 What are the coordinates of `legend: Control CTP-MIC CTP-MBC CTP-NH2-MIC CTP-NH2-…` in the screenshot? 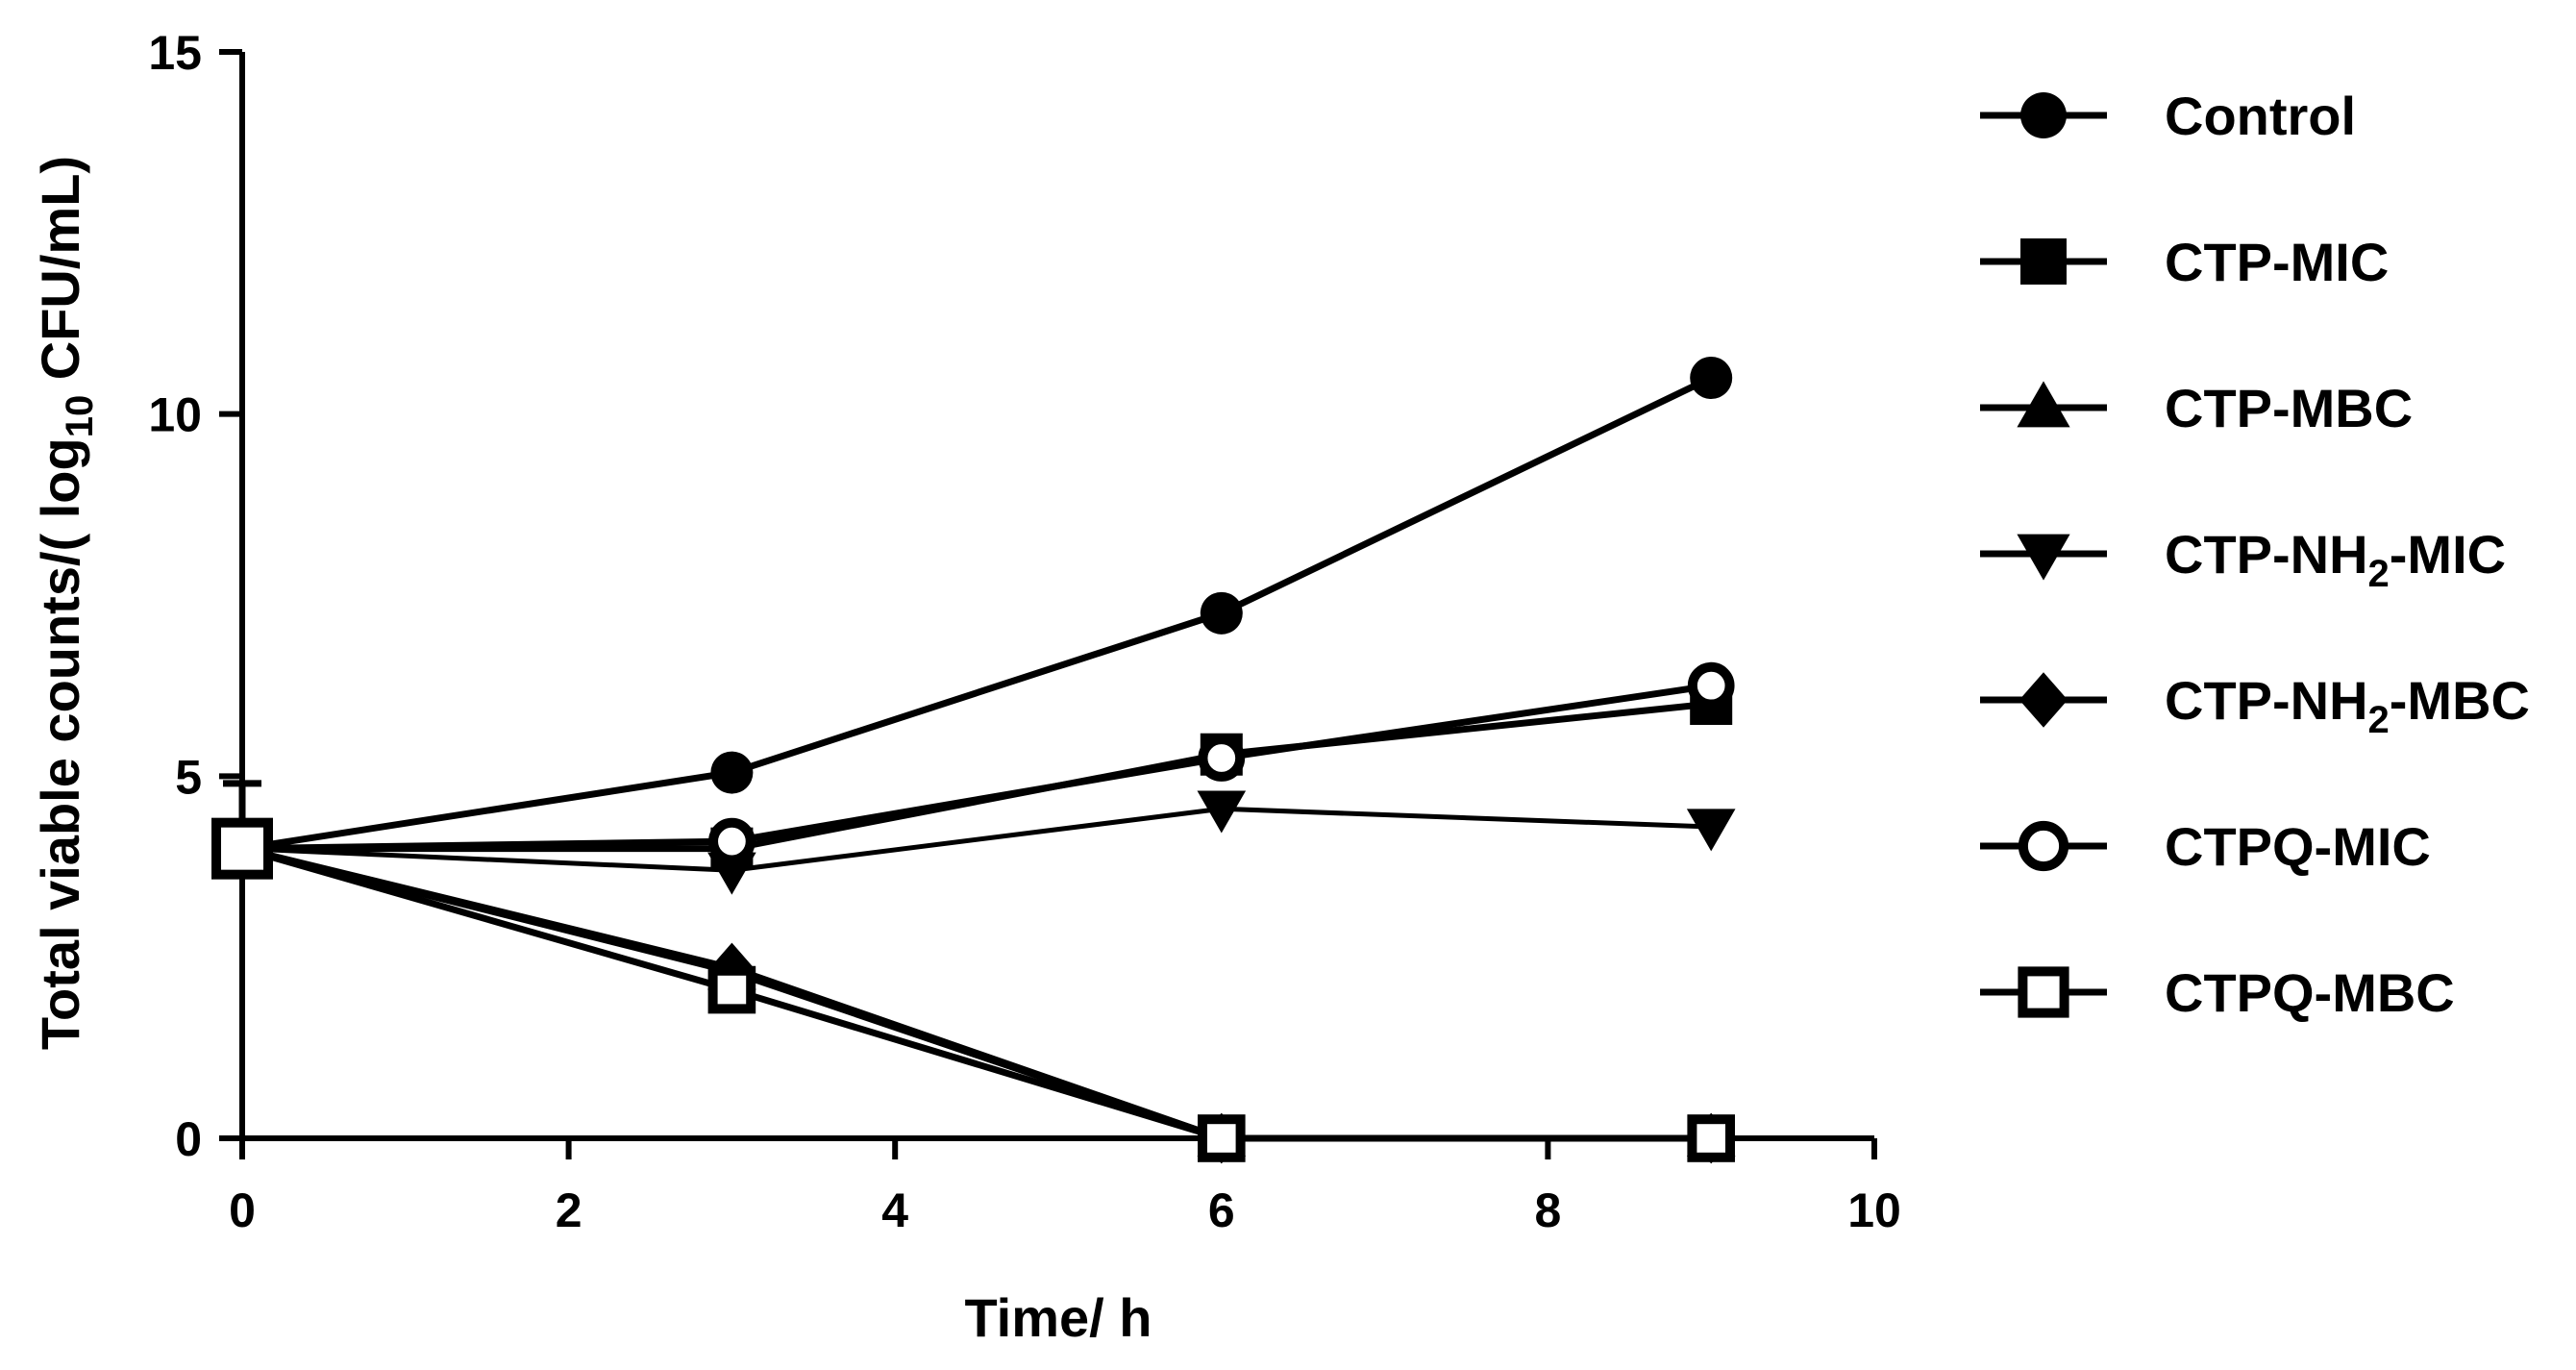 It's located at (2255, 554).